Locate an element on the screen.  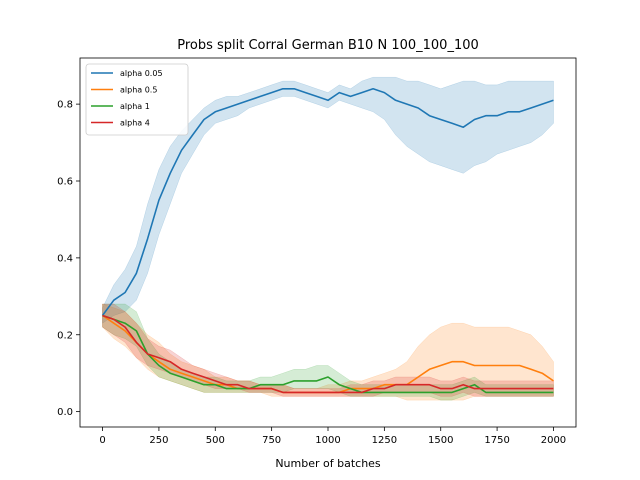
x-axis-label: Number of batches is located at coordinates (328, 463).